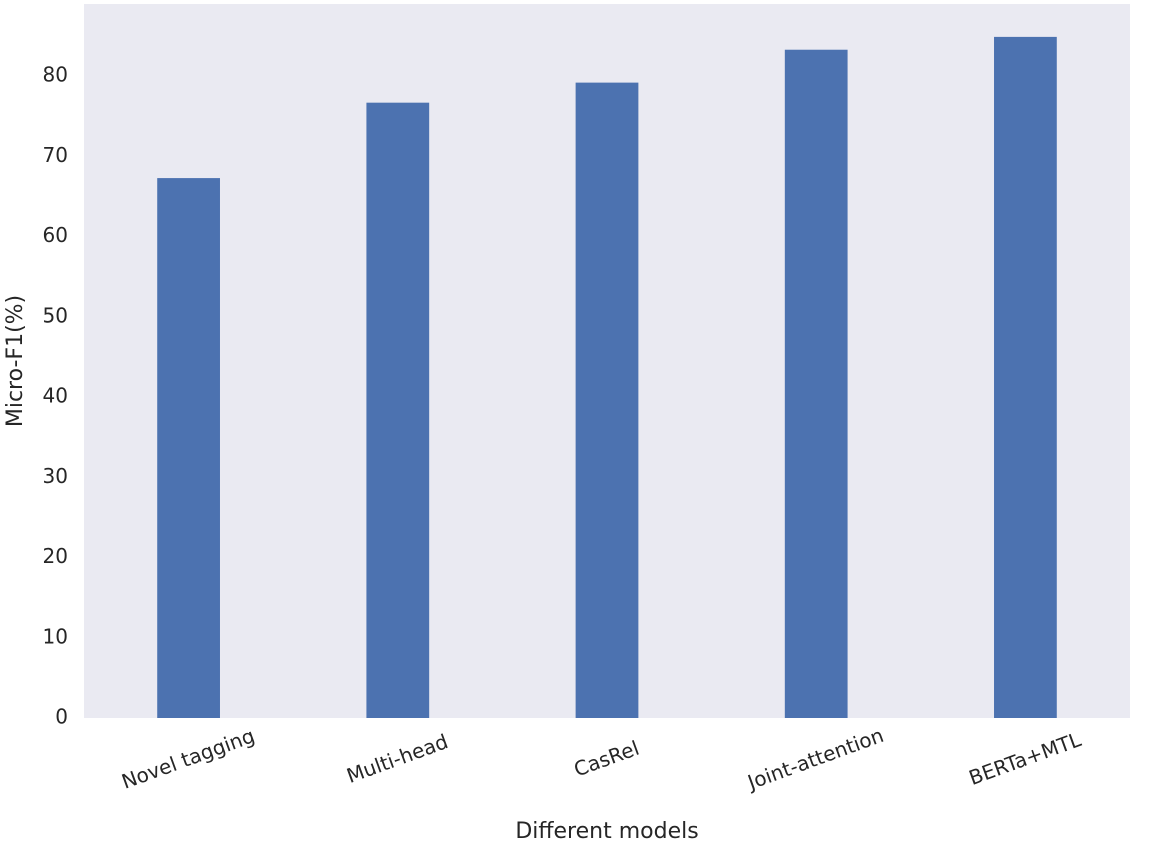  I want to click on y-axis-label: Micro-F1(%), so click(15, 361).